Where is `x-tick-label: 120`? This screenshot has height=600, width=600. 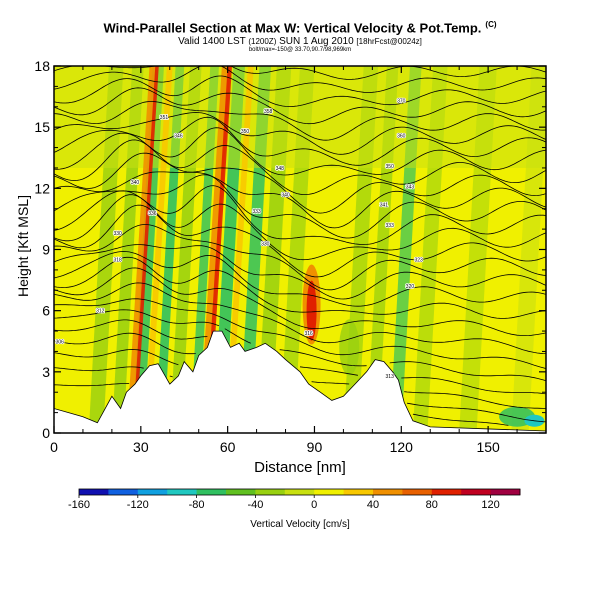 x-tick-label: 120 is located at coordinates (402, 447).